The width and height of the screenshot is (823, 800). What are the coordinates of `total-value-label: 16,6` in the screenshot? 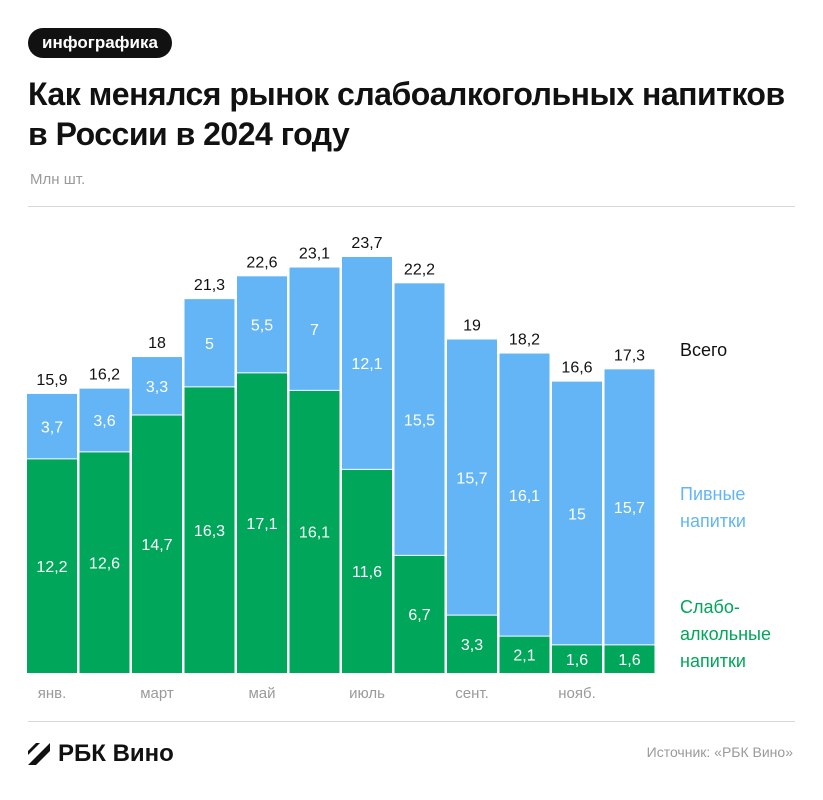 It's located at (576, 368).